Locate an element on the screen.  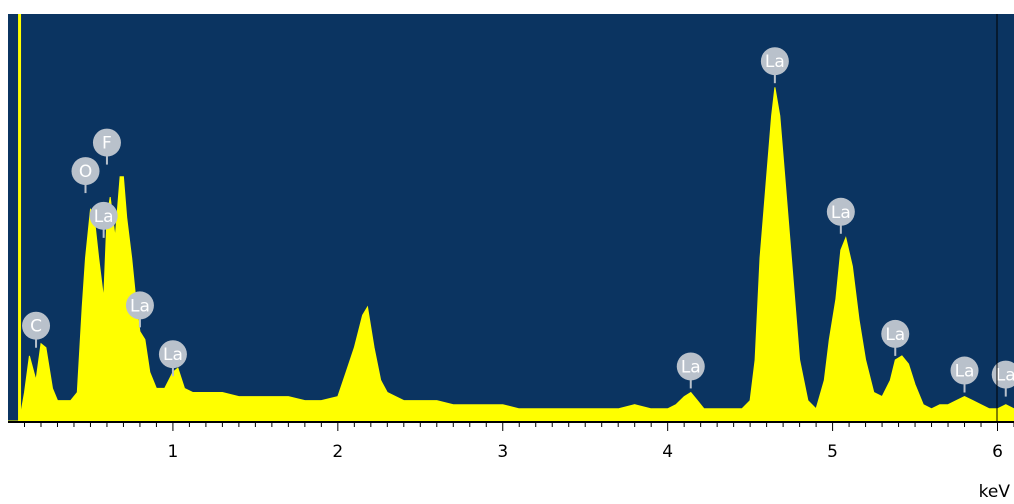
peak-label-la-6: La is located at coordinates (691, 367).